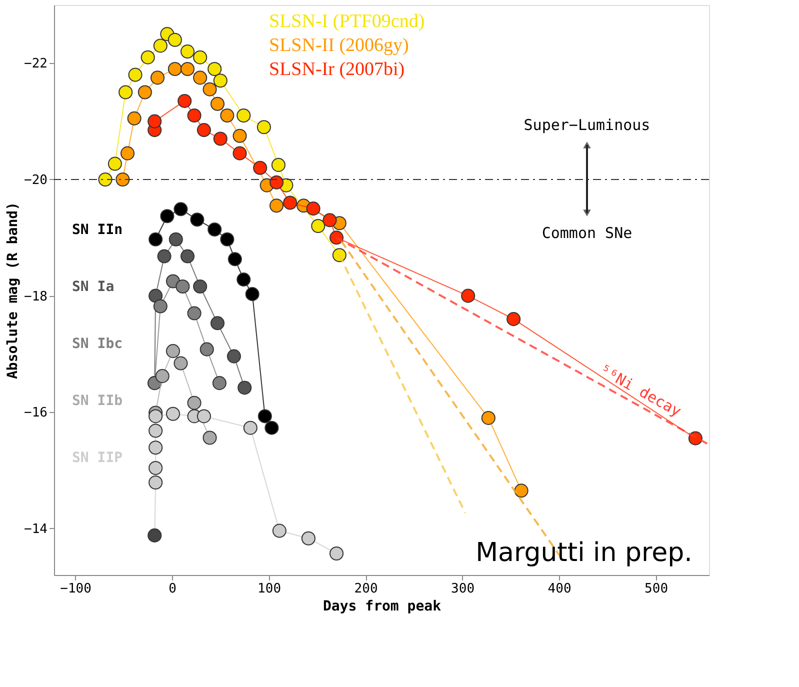 Image resolution: width=799 pixels, height=687 pixels. I want to click on series-label: SN IIn, so click(97, 230).